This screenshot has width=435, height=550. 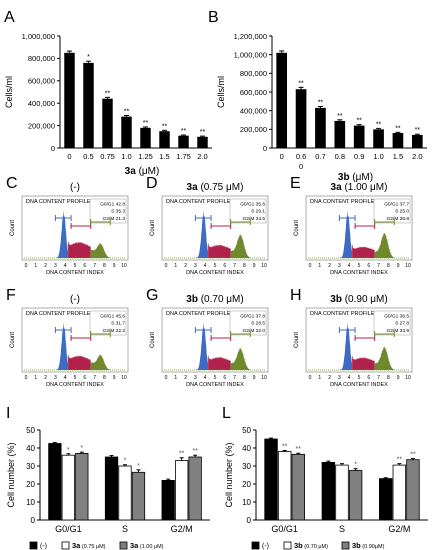 What do you see at coordinates (9, 17) in the screenshot?
I see `panel-letter-A: A` at bounding box center [9, 17].